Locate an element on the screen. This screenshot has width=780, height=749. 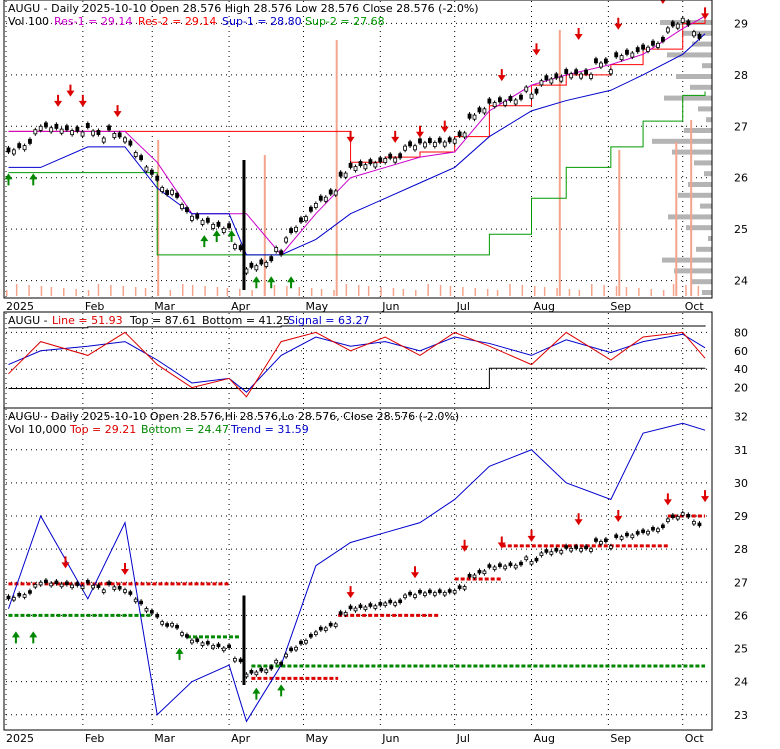
rsi-bottom-band is located at coordinates (357, 378).